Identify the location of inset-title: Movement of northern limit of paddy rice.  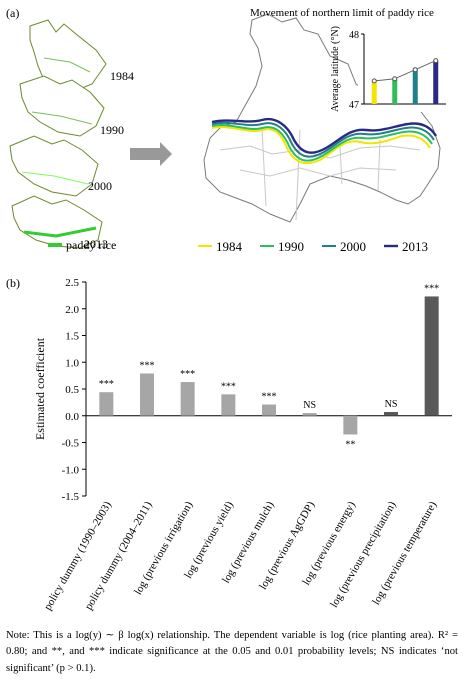
(342, 13).